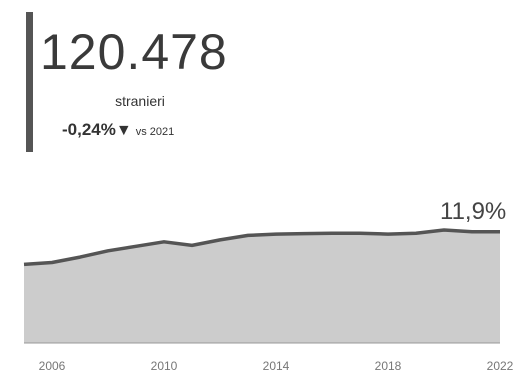  I want to click on series-line, so click(261, 247).